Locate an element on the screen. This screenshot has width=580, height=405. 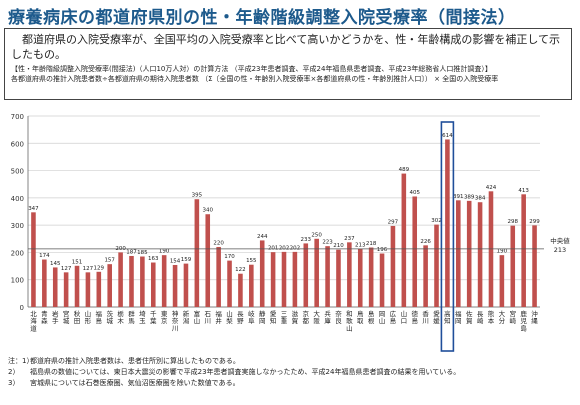
footnote-mark: 3） is located at coordinates (14, 383).